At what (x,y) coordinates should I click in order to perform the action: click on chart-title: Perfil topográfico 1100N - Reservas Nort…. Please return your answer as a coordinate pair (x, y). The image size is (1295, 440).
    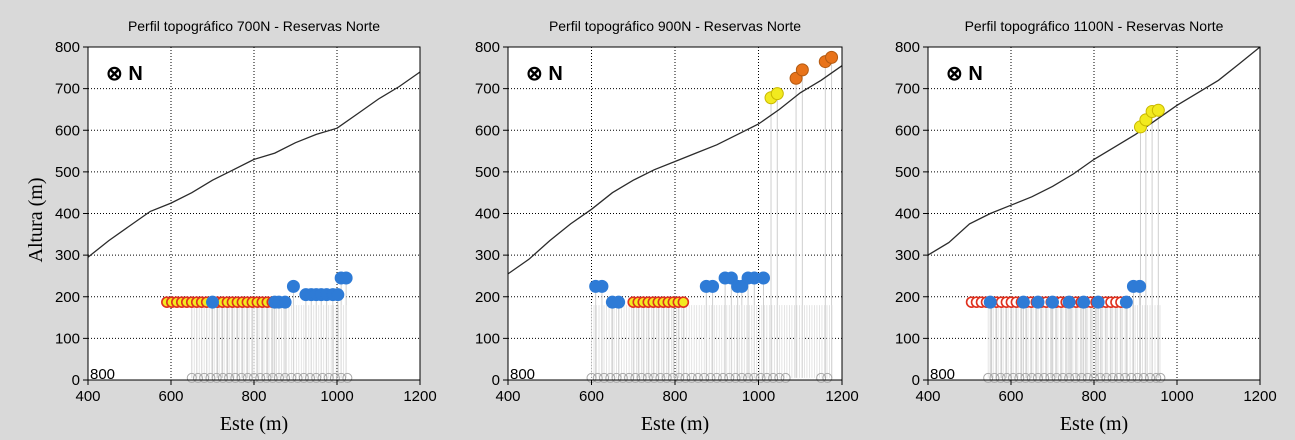
    Looking at the image, I should click on (1094, 26).